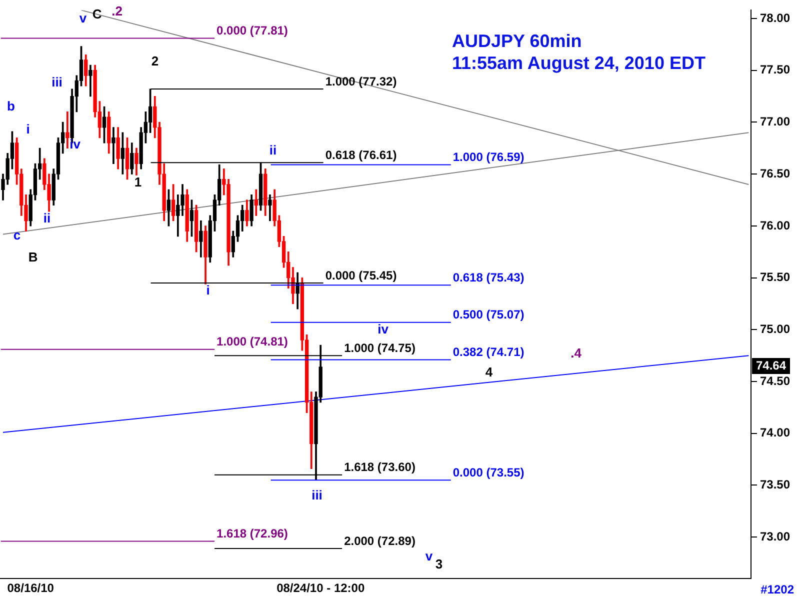 This screenshot has width=797, height=601. What do you see at coordinates (488, 157) in the screenshot?
I see `ref-line-label: 1.000 (76.59)` at bounding box center [488, 157].